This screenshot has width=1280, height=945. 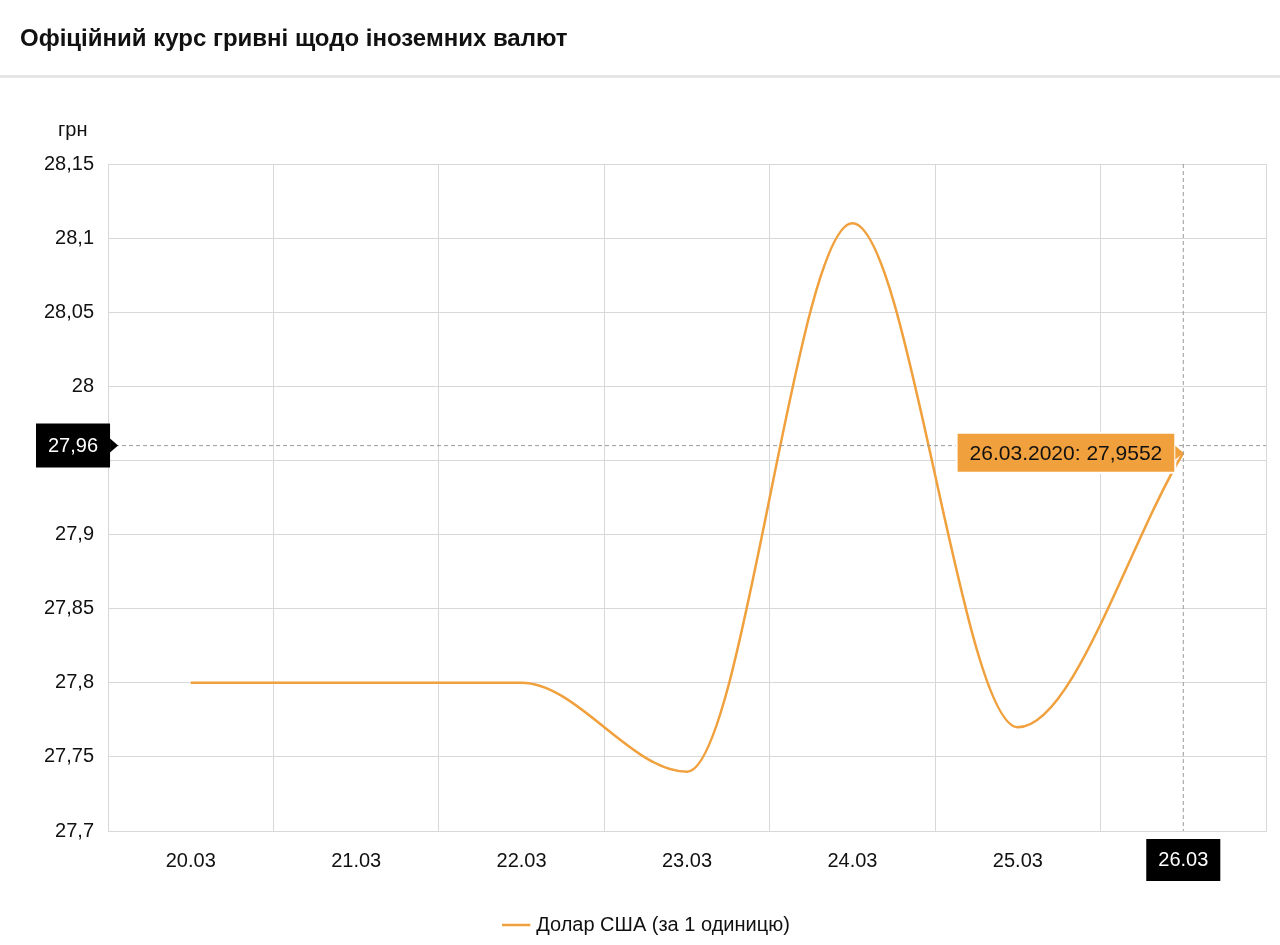 I want to click on x-tick-label: 24.03, so click(x=852, y=859).